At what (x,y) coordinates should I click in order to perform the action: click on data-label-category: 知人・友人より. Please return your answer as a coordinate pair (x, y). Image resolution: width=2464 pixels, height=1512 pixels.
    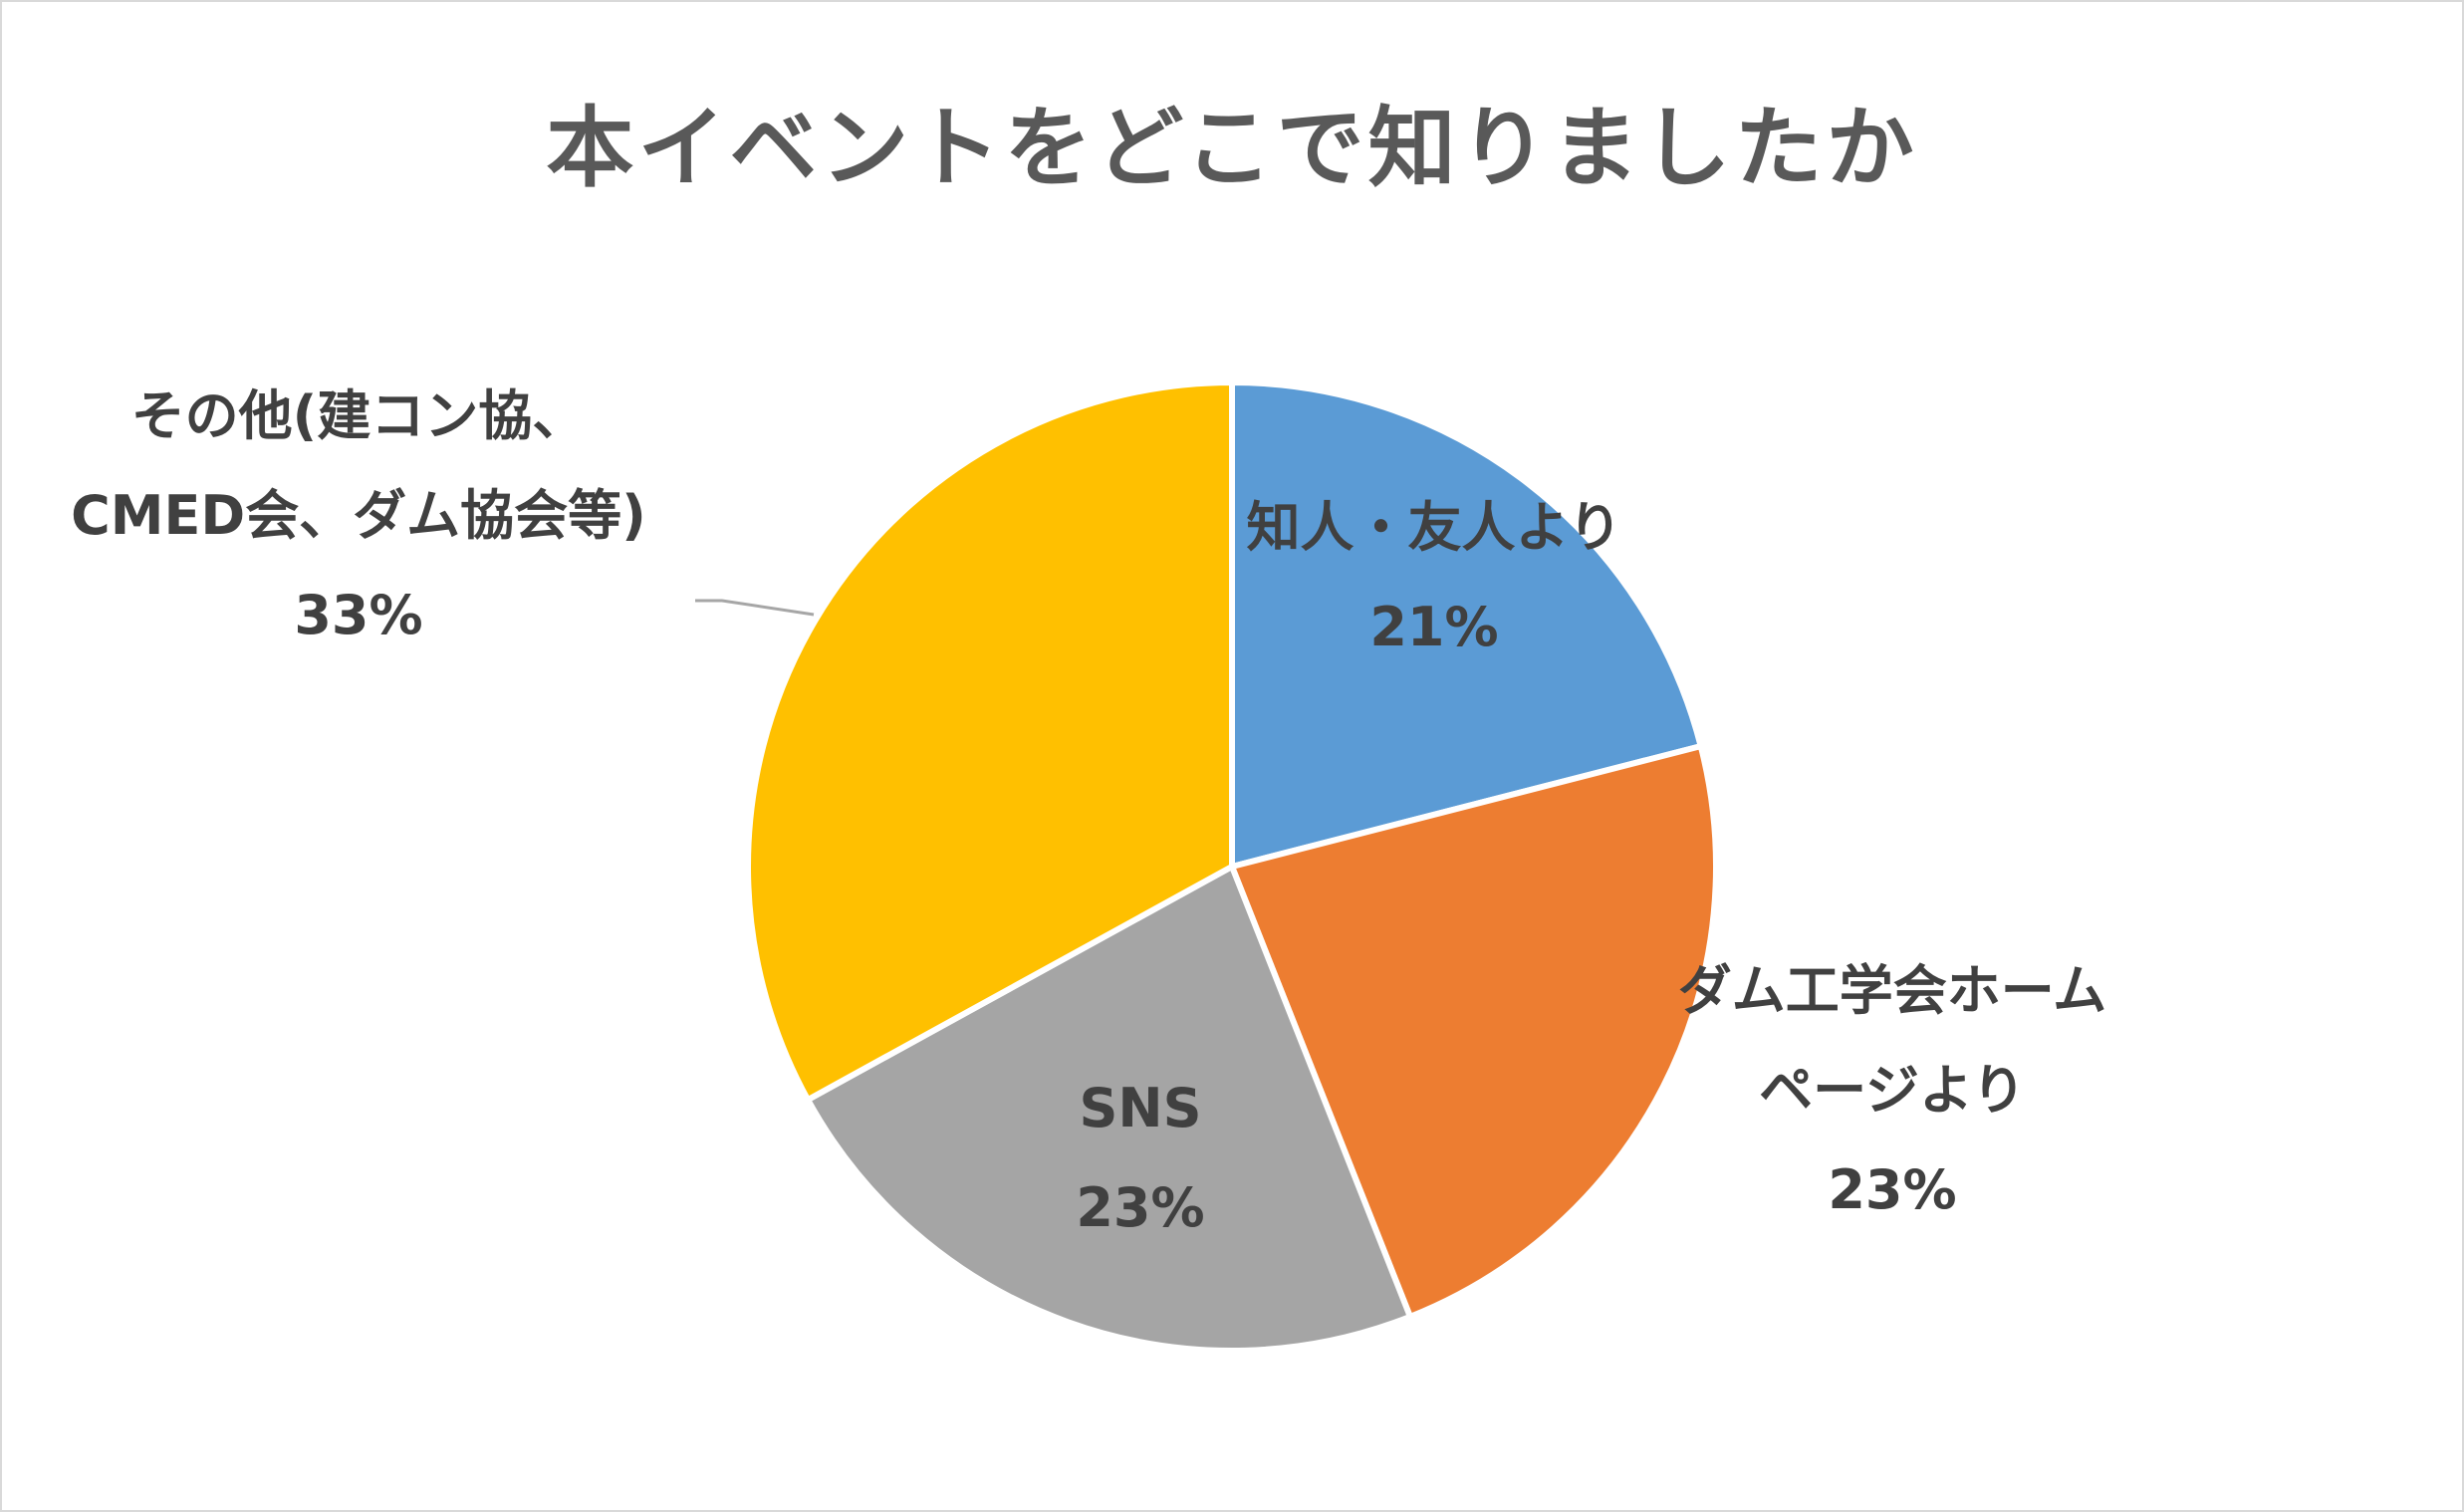
    Looking at the image, I should click on (1434, 527).